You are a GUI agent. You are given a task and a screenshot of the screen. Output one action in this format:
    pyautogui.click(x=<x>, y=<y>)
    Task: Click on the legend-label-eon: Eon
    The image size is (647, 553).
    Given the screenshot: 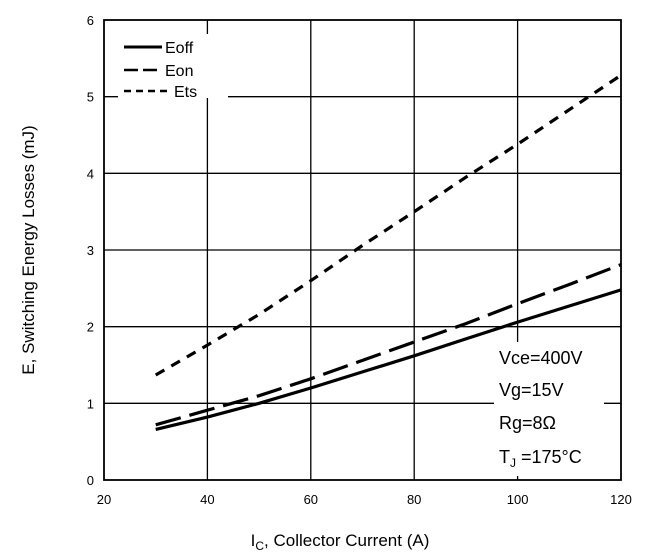 What is the action you would take?
    pyautogui.click(x=179, y=71)
    